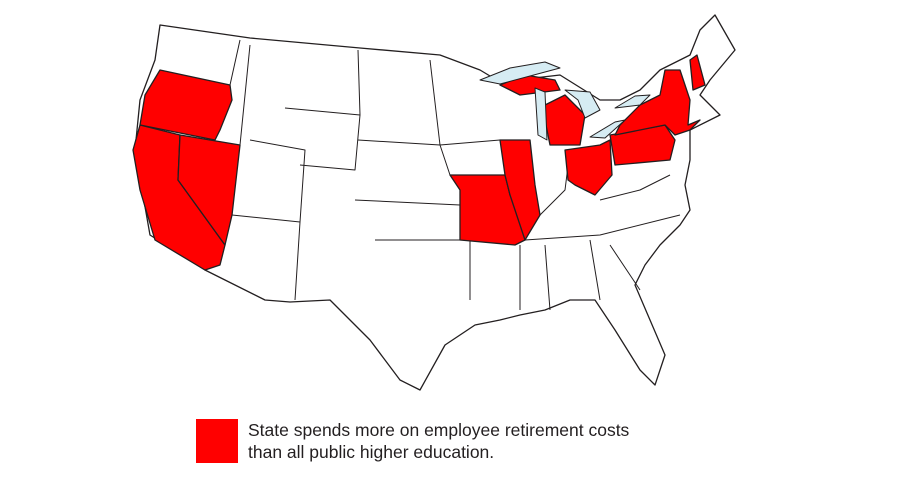 This screenshot has width=900, height=500. I want to click on state-ohio, so click(588, 167).